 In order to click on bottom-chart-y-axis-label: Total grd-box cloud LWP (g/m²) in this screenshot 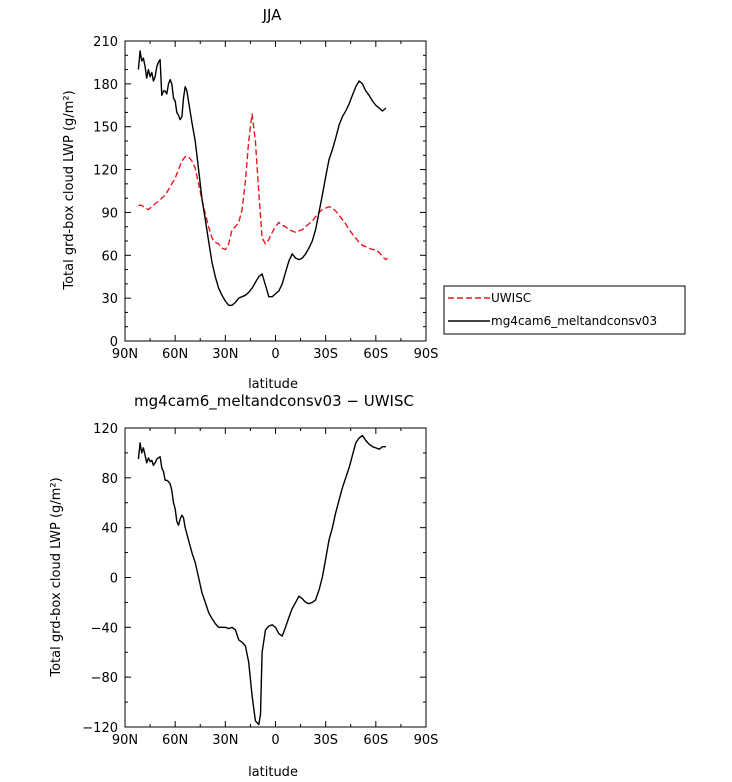, I will do `click(56, 577)`.